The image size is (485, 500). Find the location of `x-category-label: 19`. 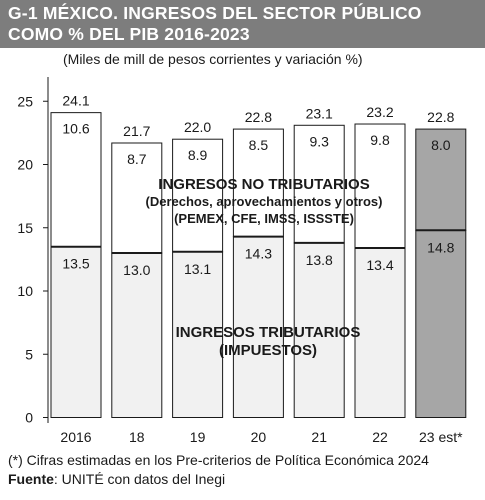

x-category-label: 19 is located at coordinates (198, 437).